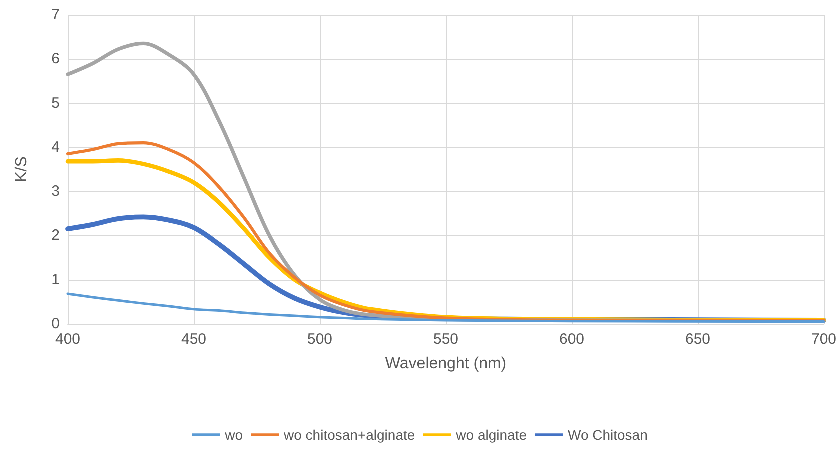 This screenshot has height=459, width=840. Describe the element at coordinates (572, 339) in the screenshot. I see `x-tick-label: 600` at that location.